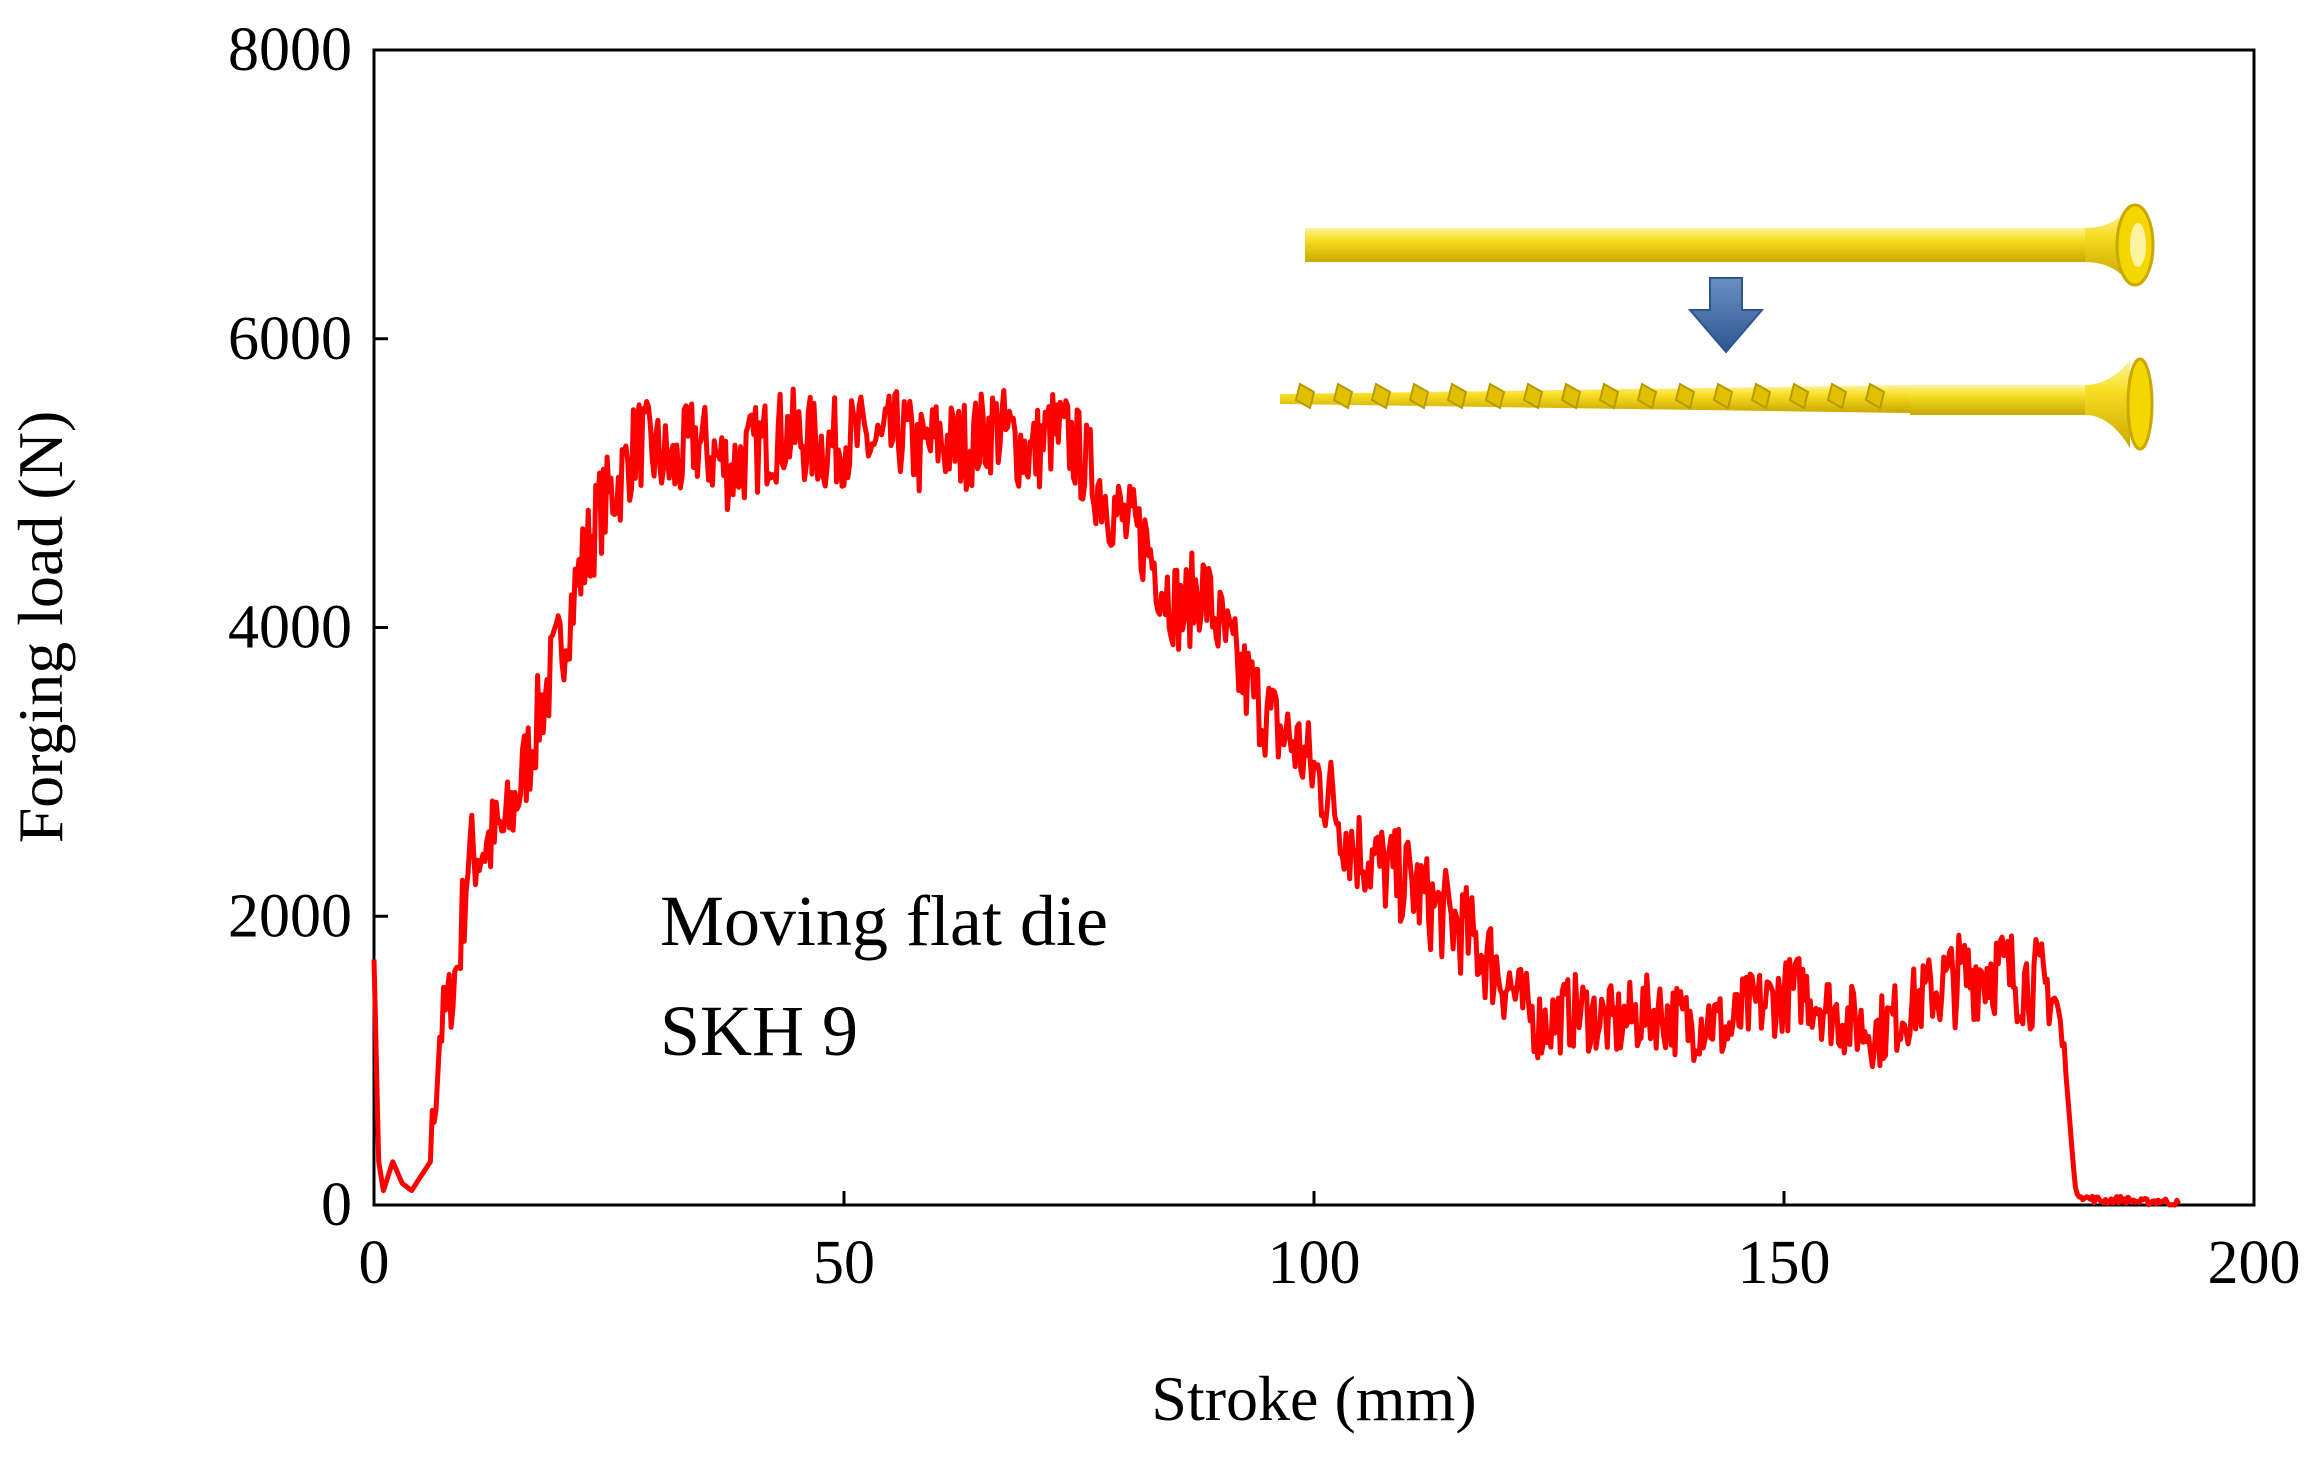  Describe the element at coordinates (290, 339) in the screenshot. I see `y-tick-label: 6000` at that location.